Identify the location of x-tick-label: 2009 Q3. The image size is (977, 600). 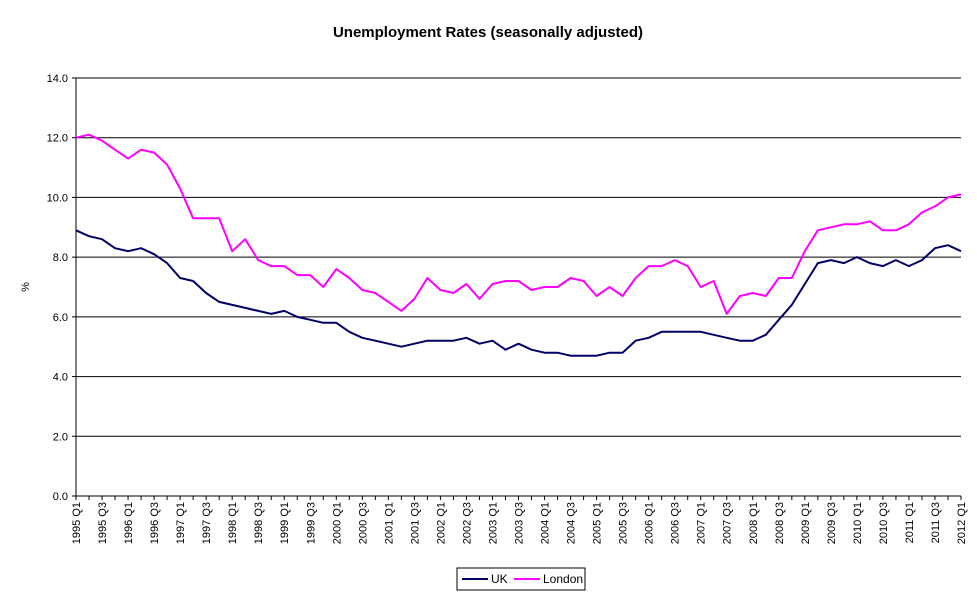
(832, 523).